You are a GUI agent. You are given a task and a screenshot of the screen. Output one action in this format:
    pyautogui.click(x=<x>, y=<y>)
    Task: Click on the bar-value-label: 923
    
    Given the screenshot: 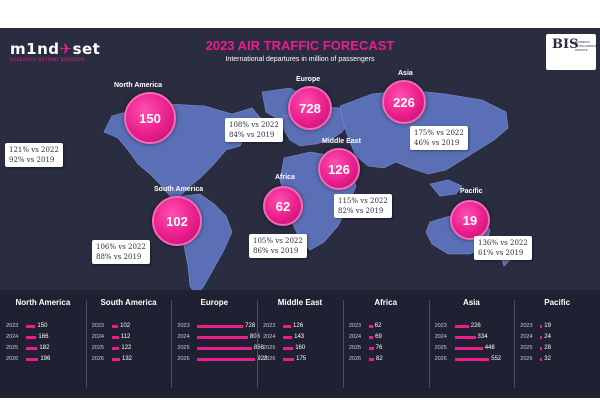 What is the action you would take?
    pyautogui.click(x=262, y=359)
    